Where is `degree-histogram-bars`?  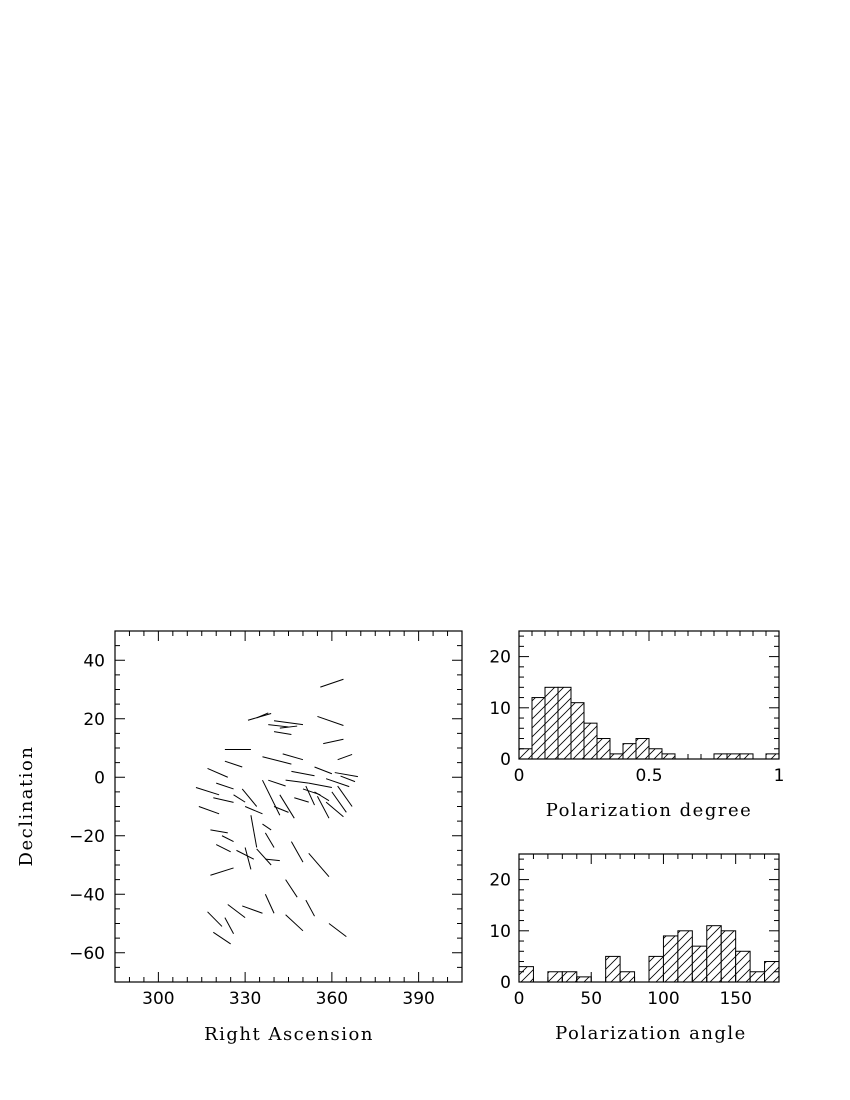 degree-histogram-bars is located at coordinates (649, 723).